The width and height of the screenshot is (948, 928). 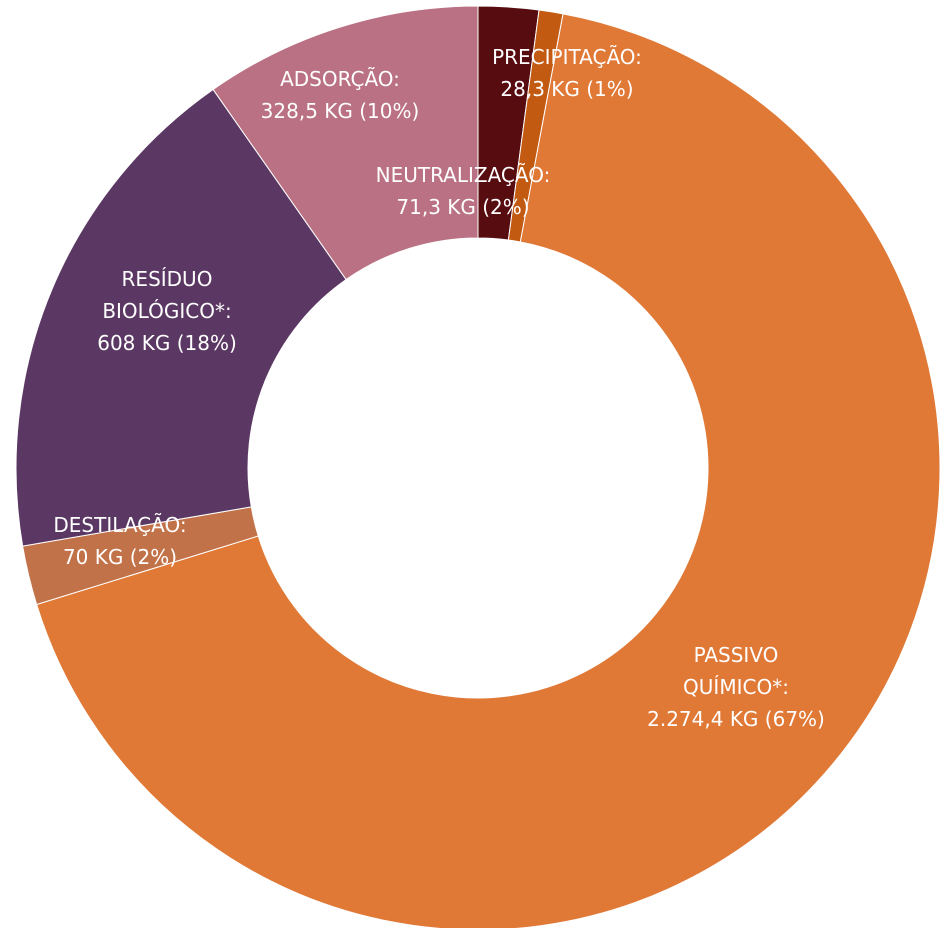 I want to click on slice-label-line: QUÍMICO*:, so click(x=736, y=687).